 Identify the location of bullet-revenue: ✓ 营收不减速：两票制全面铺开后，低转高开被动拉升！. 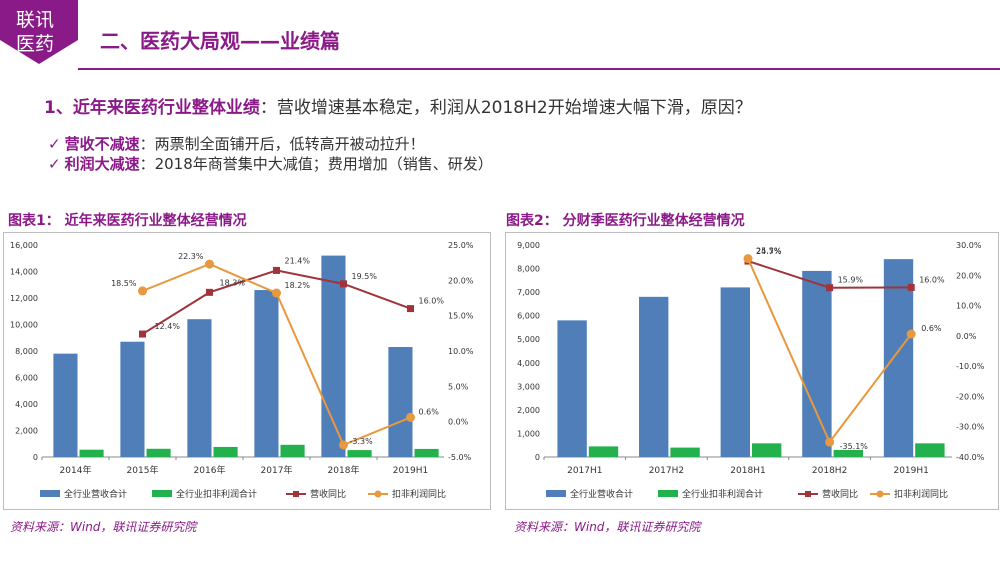
(236, 143).